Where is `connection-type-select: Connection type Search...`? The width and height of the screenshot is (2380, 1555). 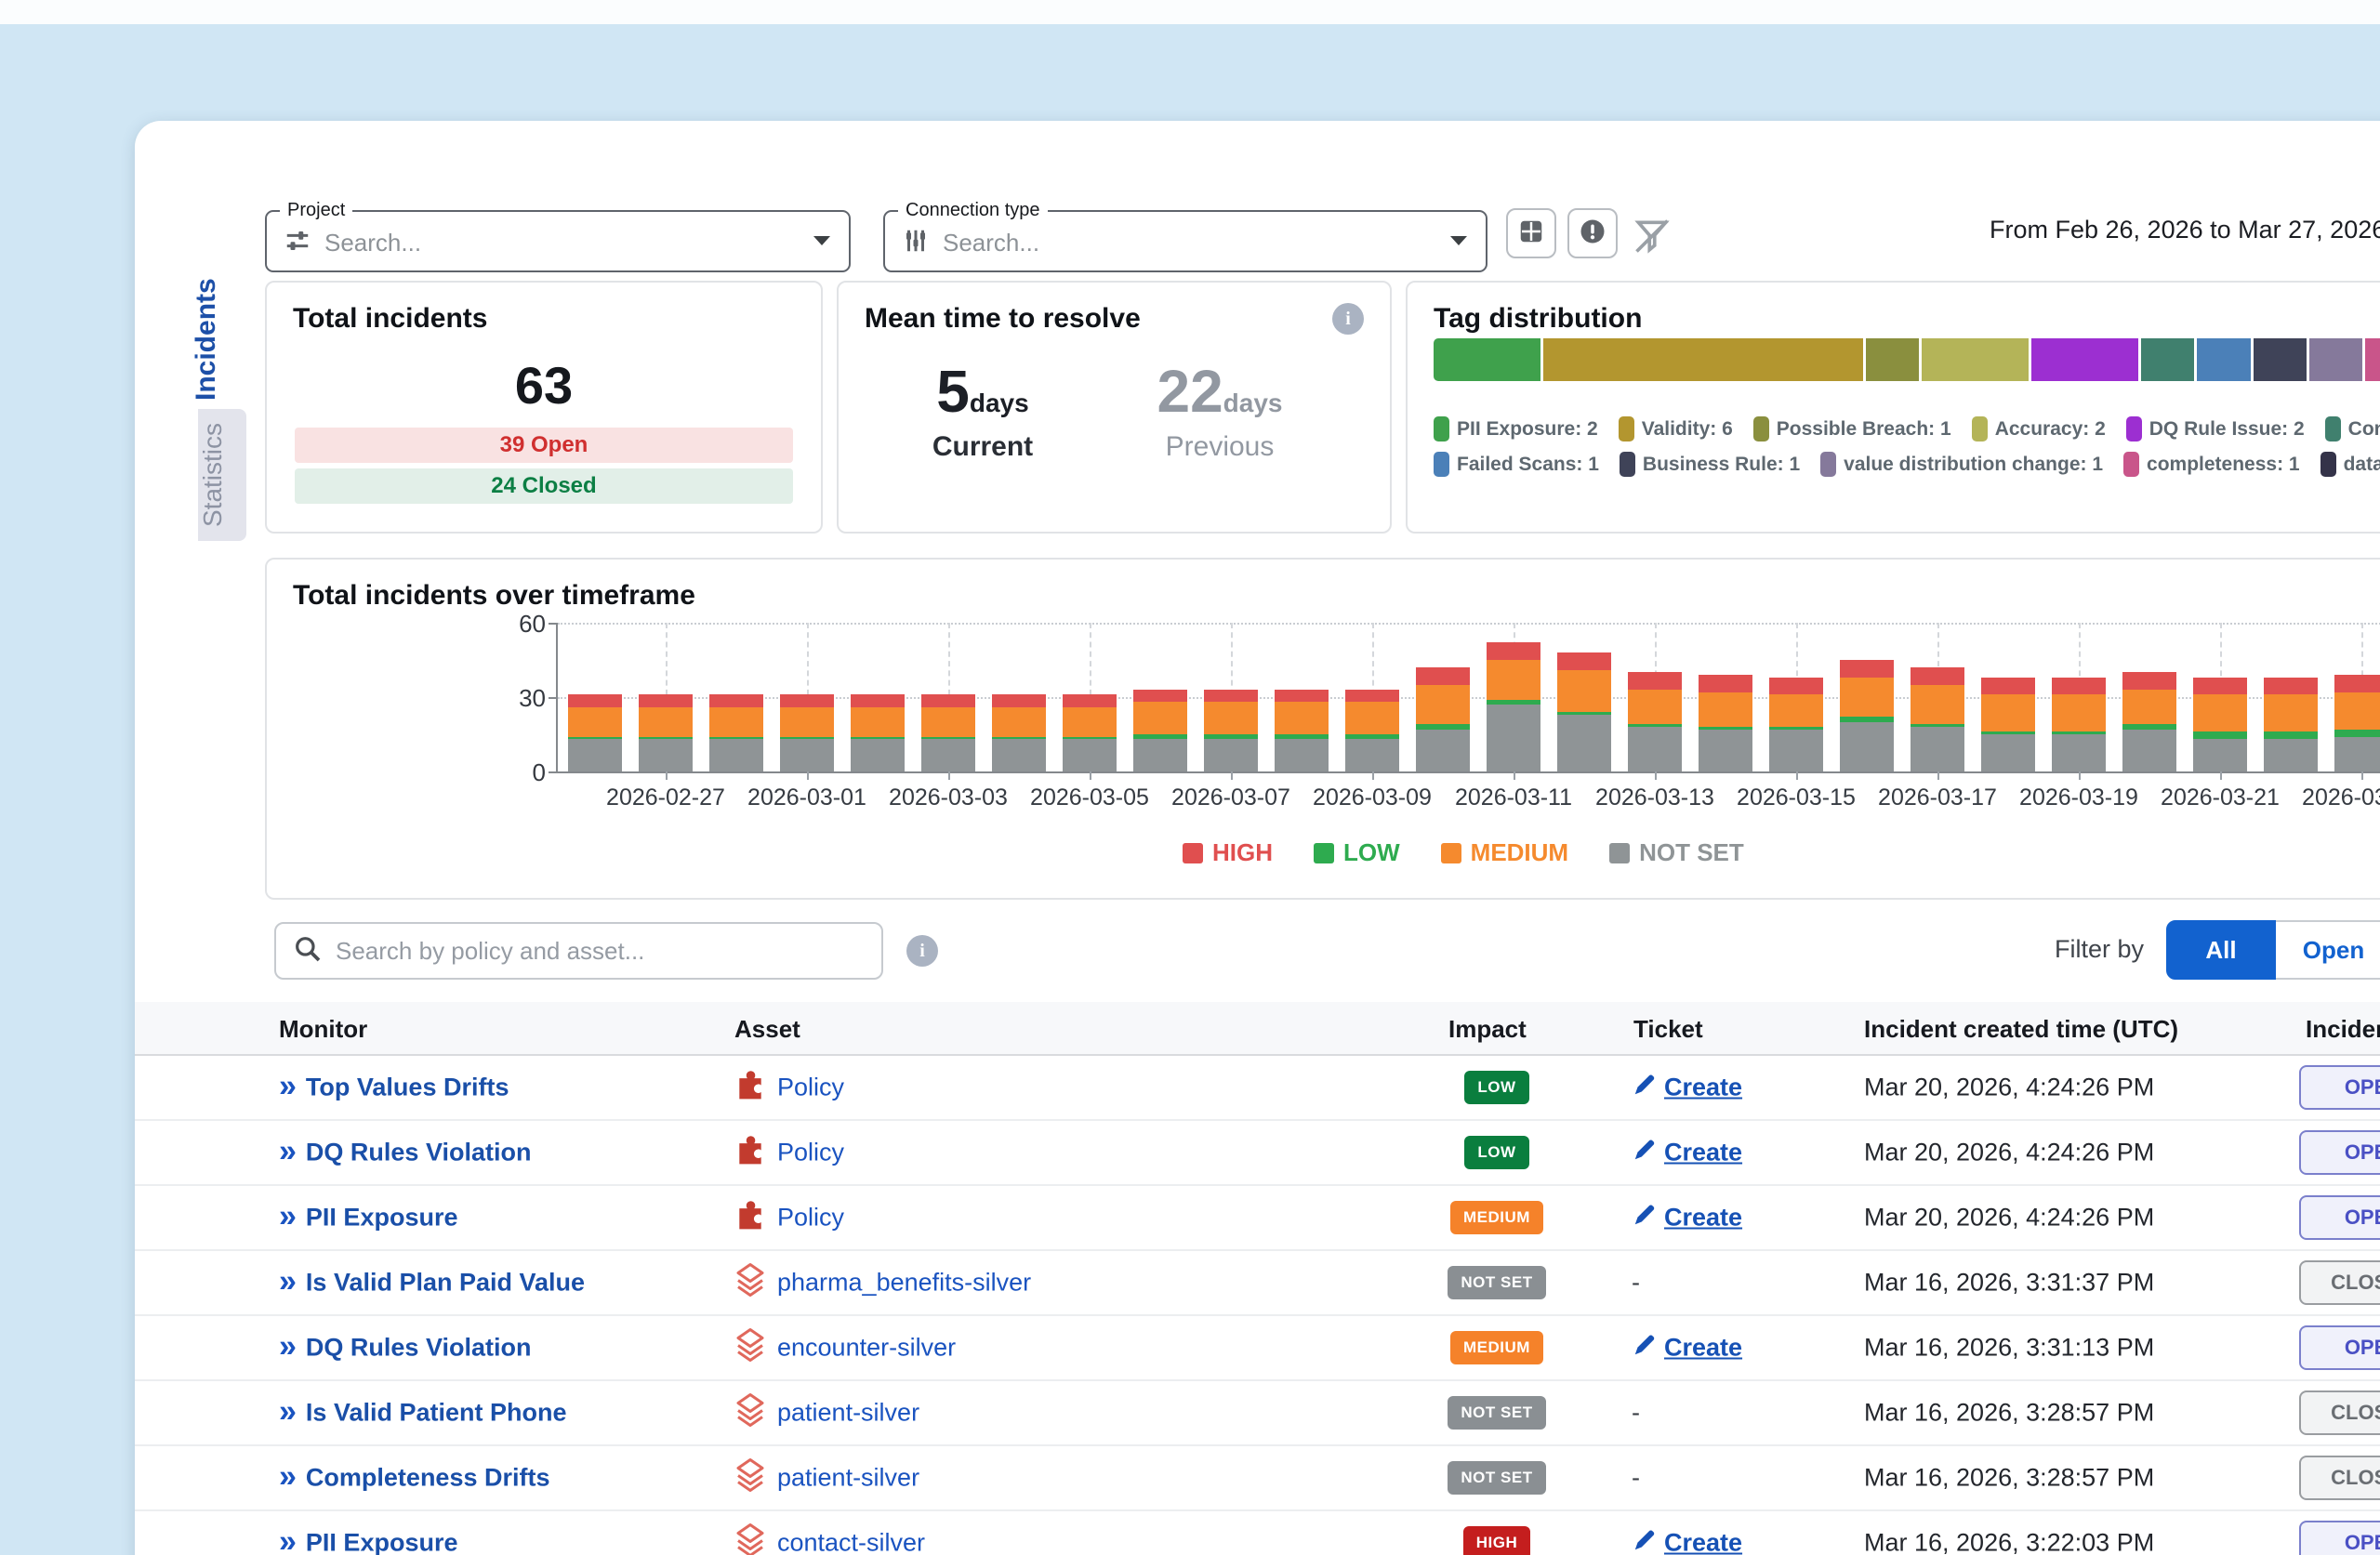
connection-type-select: Connection type Search... is located at coordinates (1185, 236).